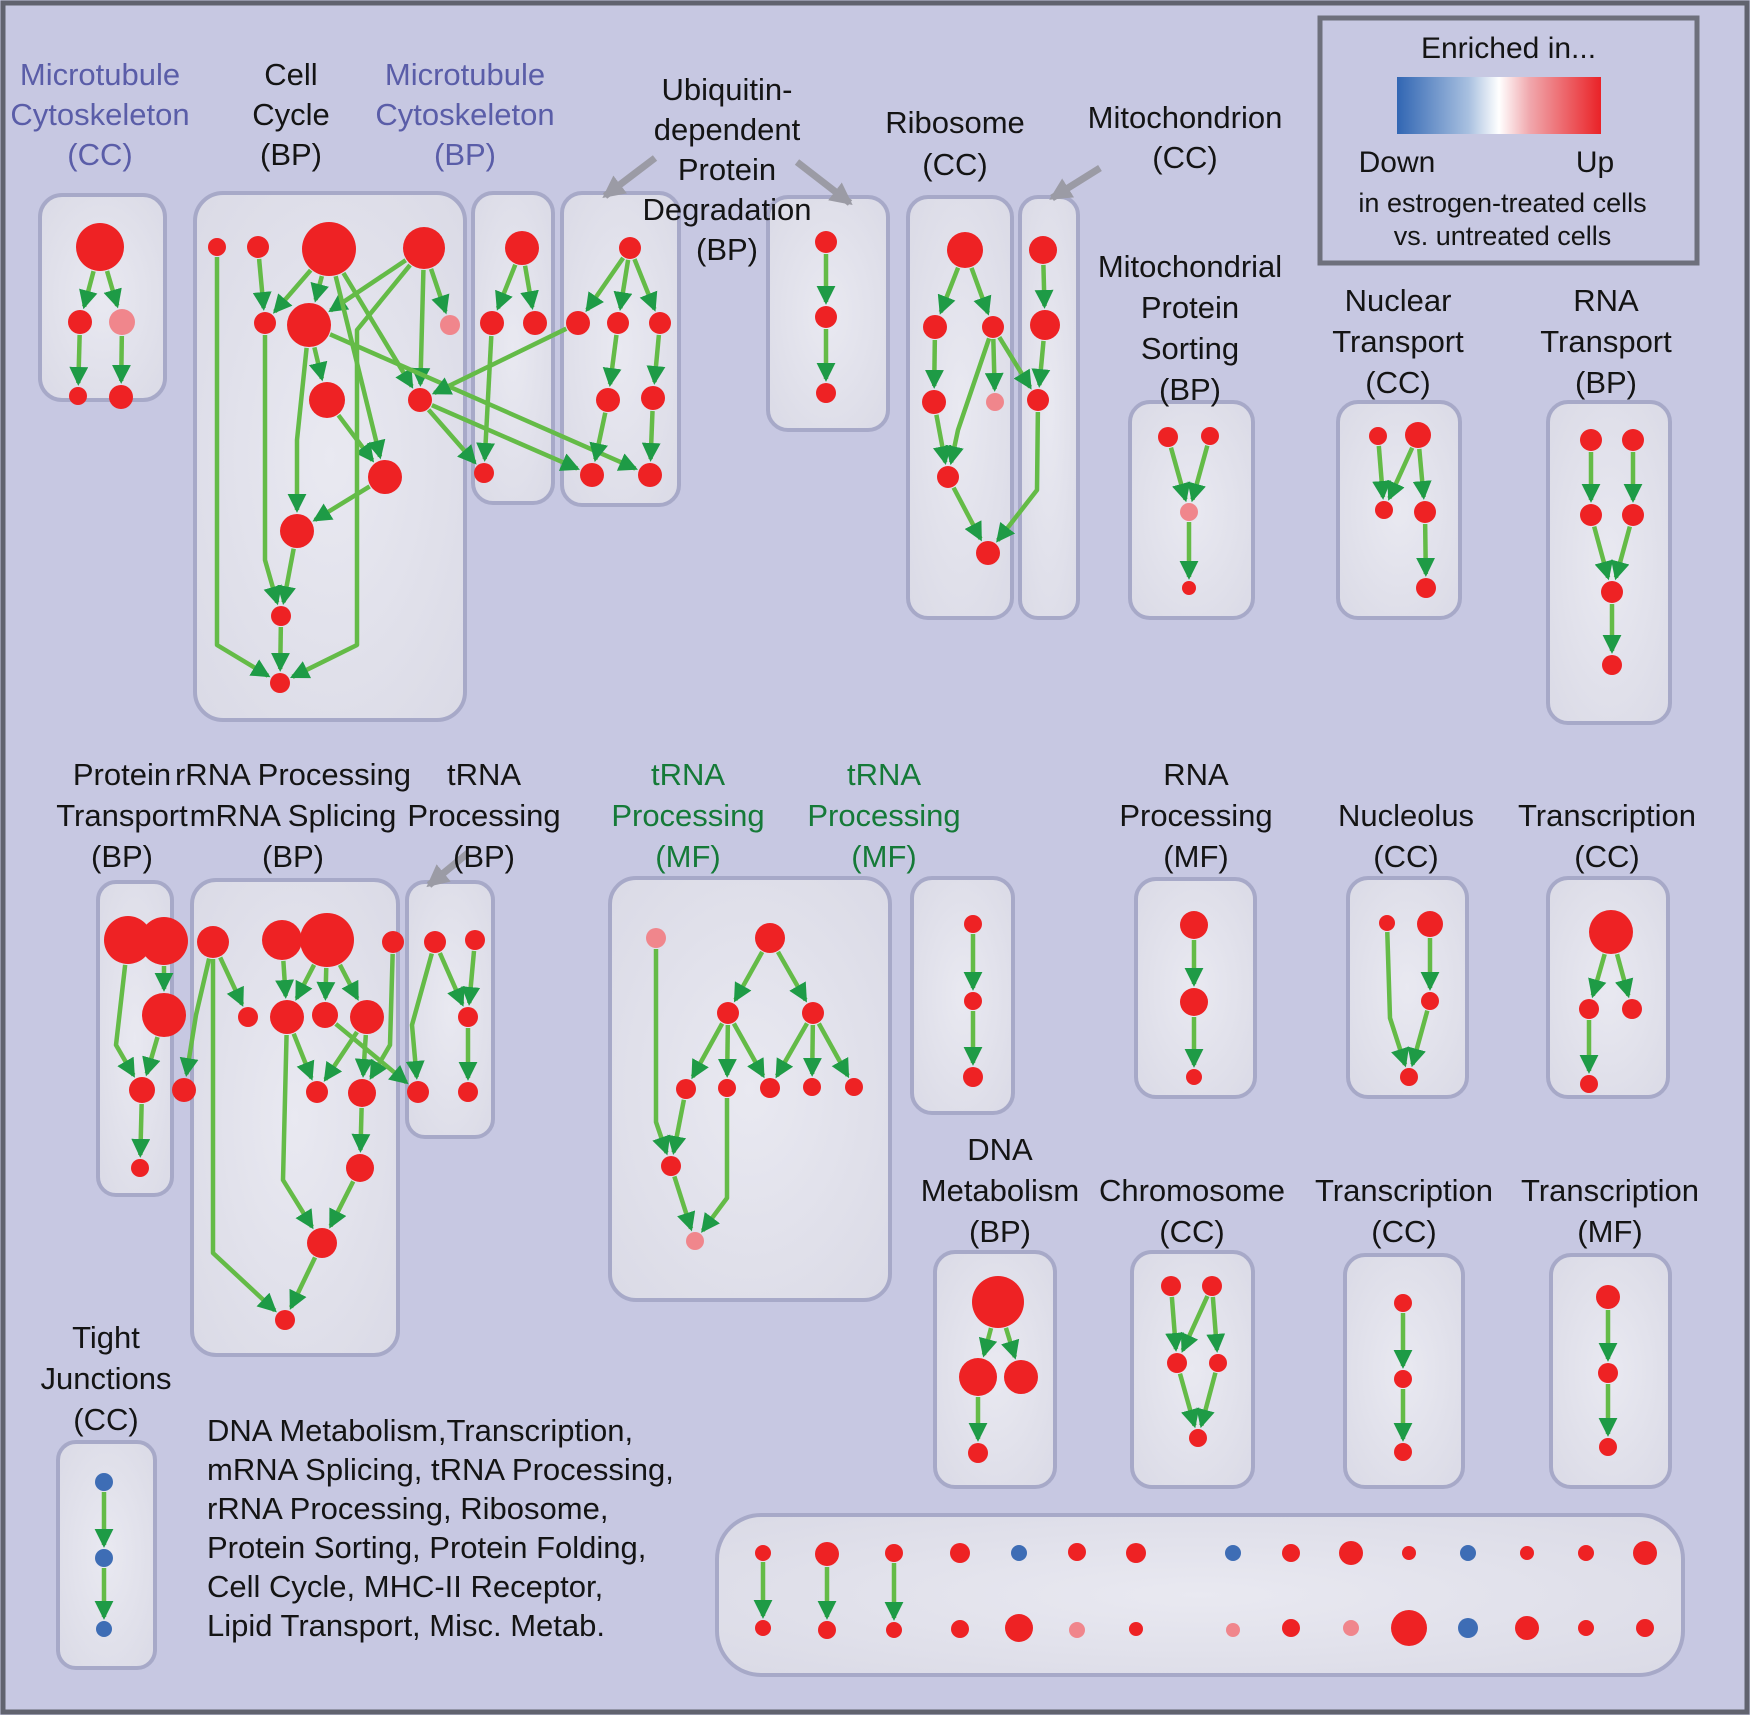 Image resolution: width=1750 pixels, height=1715 pixels. Describe the element at coordinates (281, 616) in the screenshot. I see `node-c12` at that location.